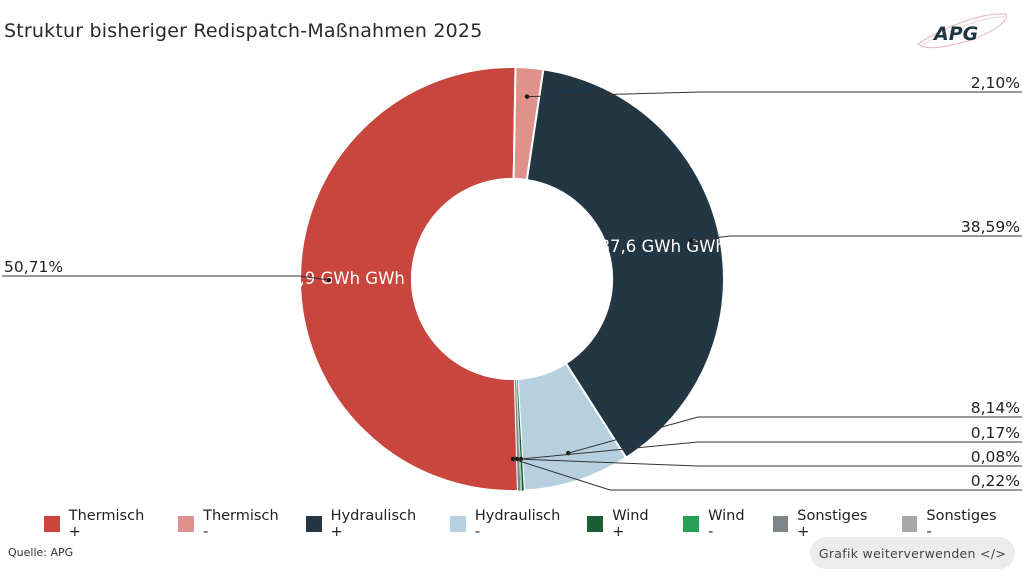 The height and width of the screenshot is (576, 1024). What do you see at coordinates (41, 552) in the screenshot?
I see `source-note: Quelle: APG` at bounding box center [41, 552].